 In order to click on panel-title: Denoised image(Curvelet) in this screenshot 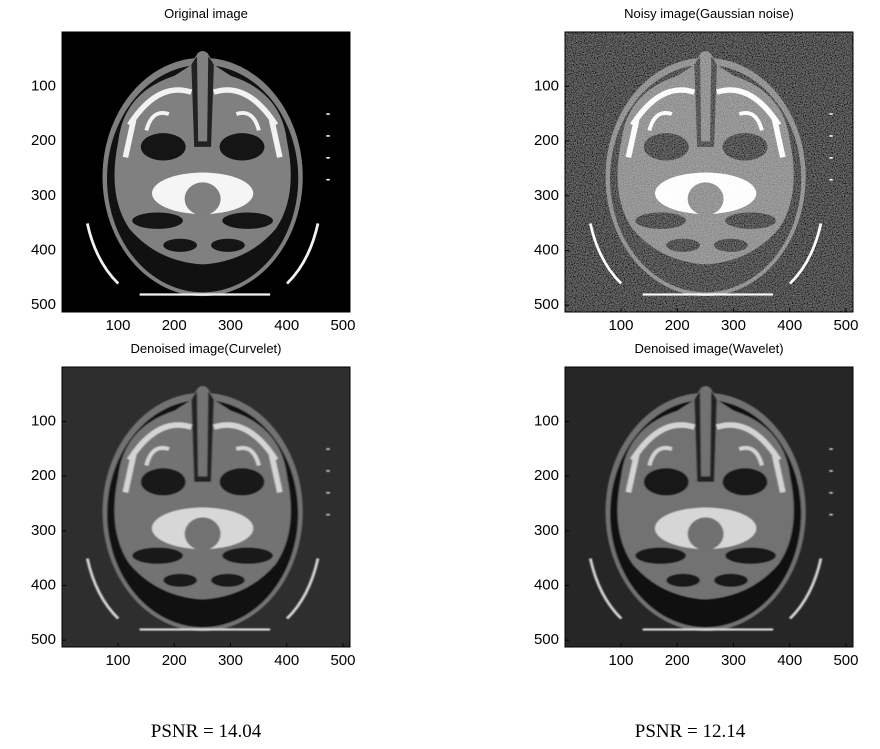, I will do `click(205, 348)`.